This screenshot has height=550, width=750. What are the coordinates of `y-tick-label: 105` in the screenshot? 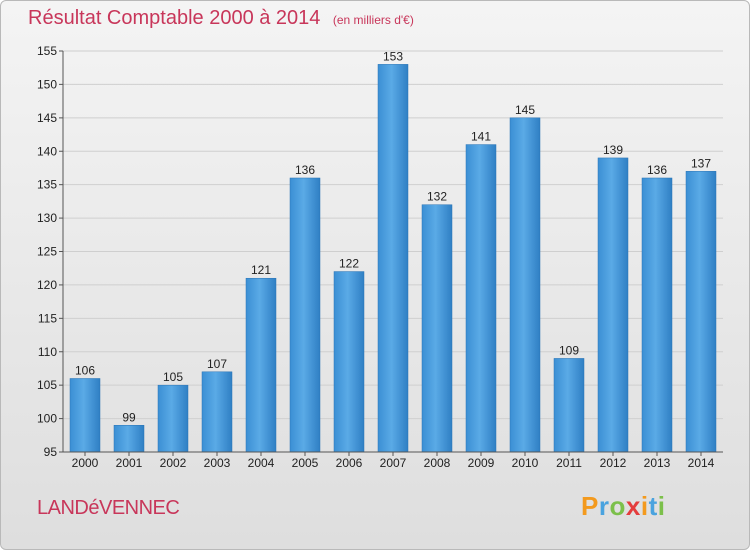 It's located at (47, 385).